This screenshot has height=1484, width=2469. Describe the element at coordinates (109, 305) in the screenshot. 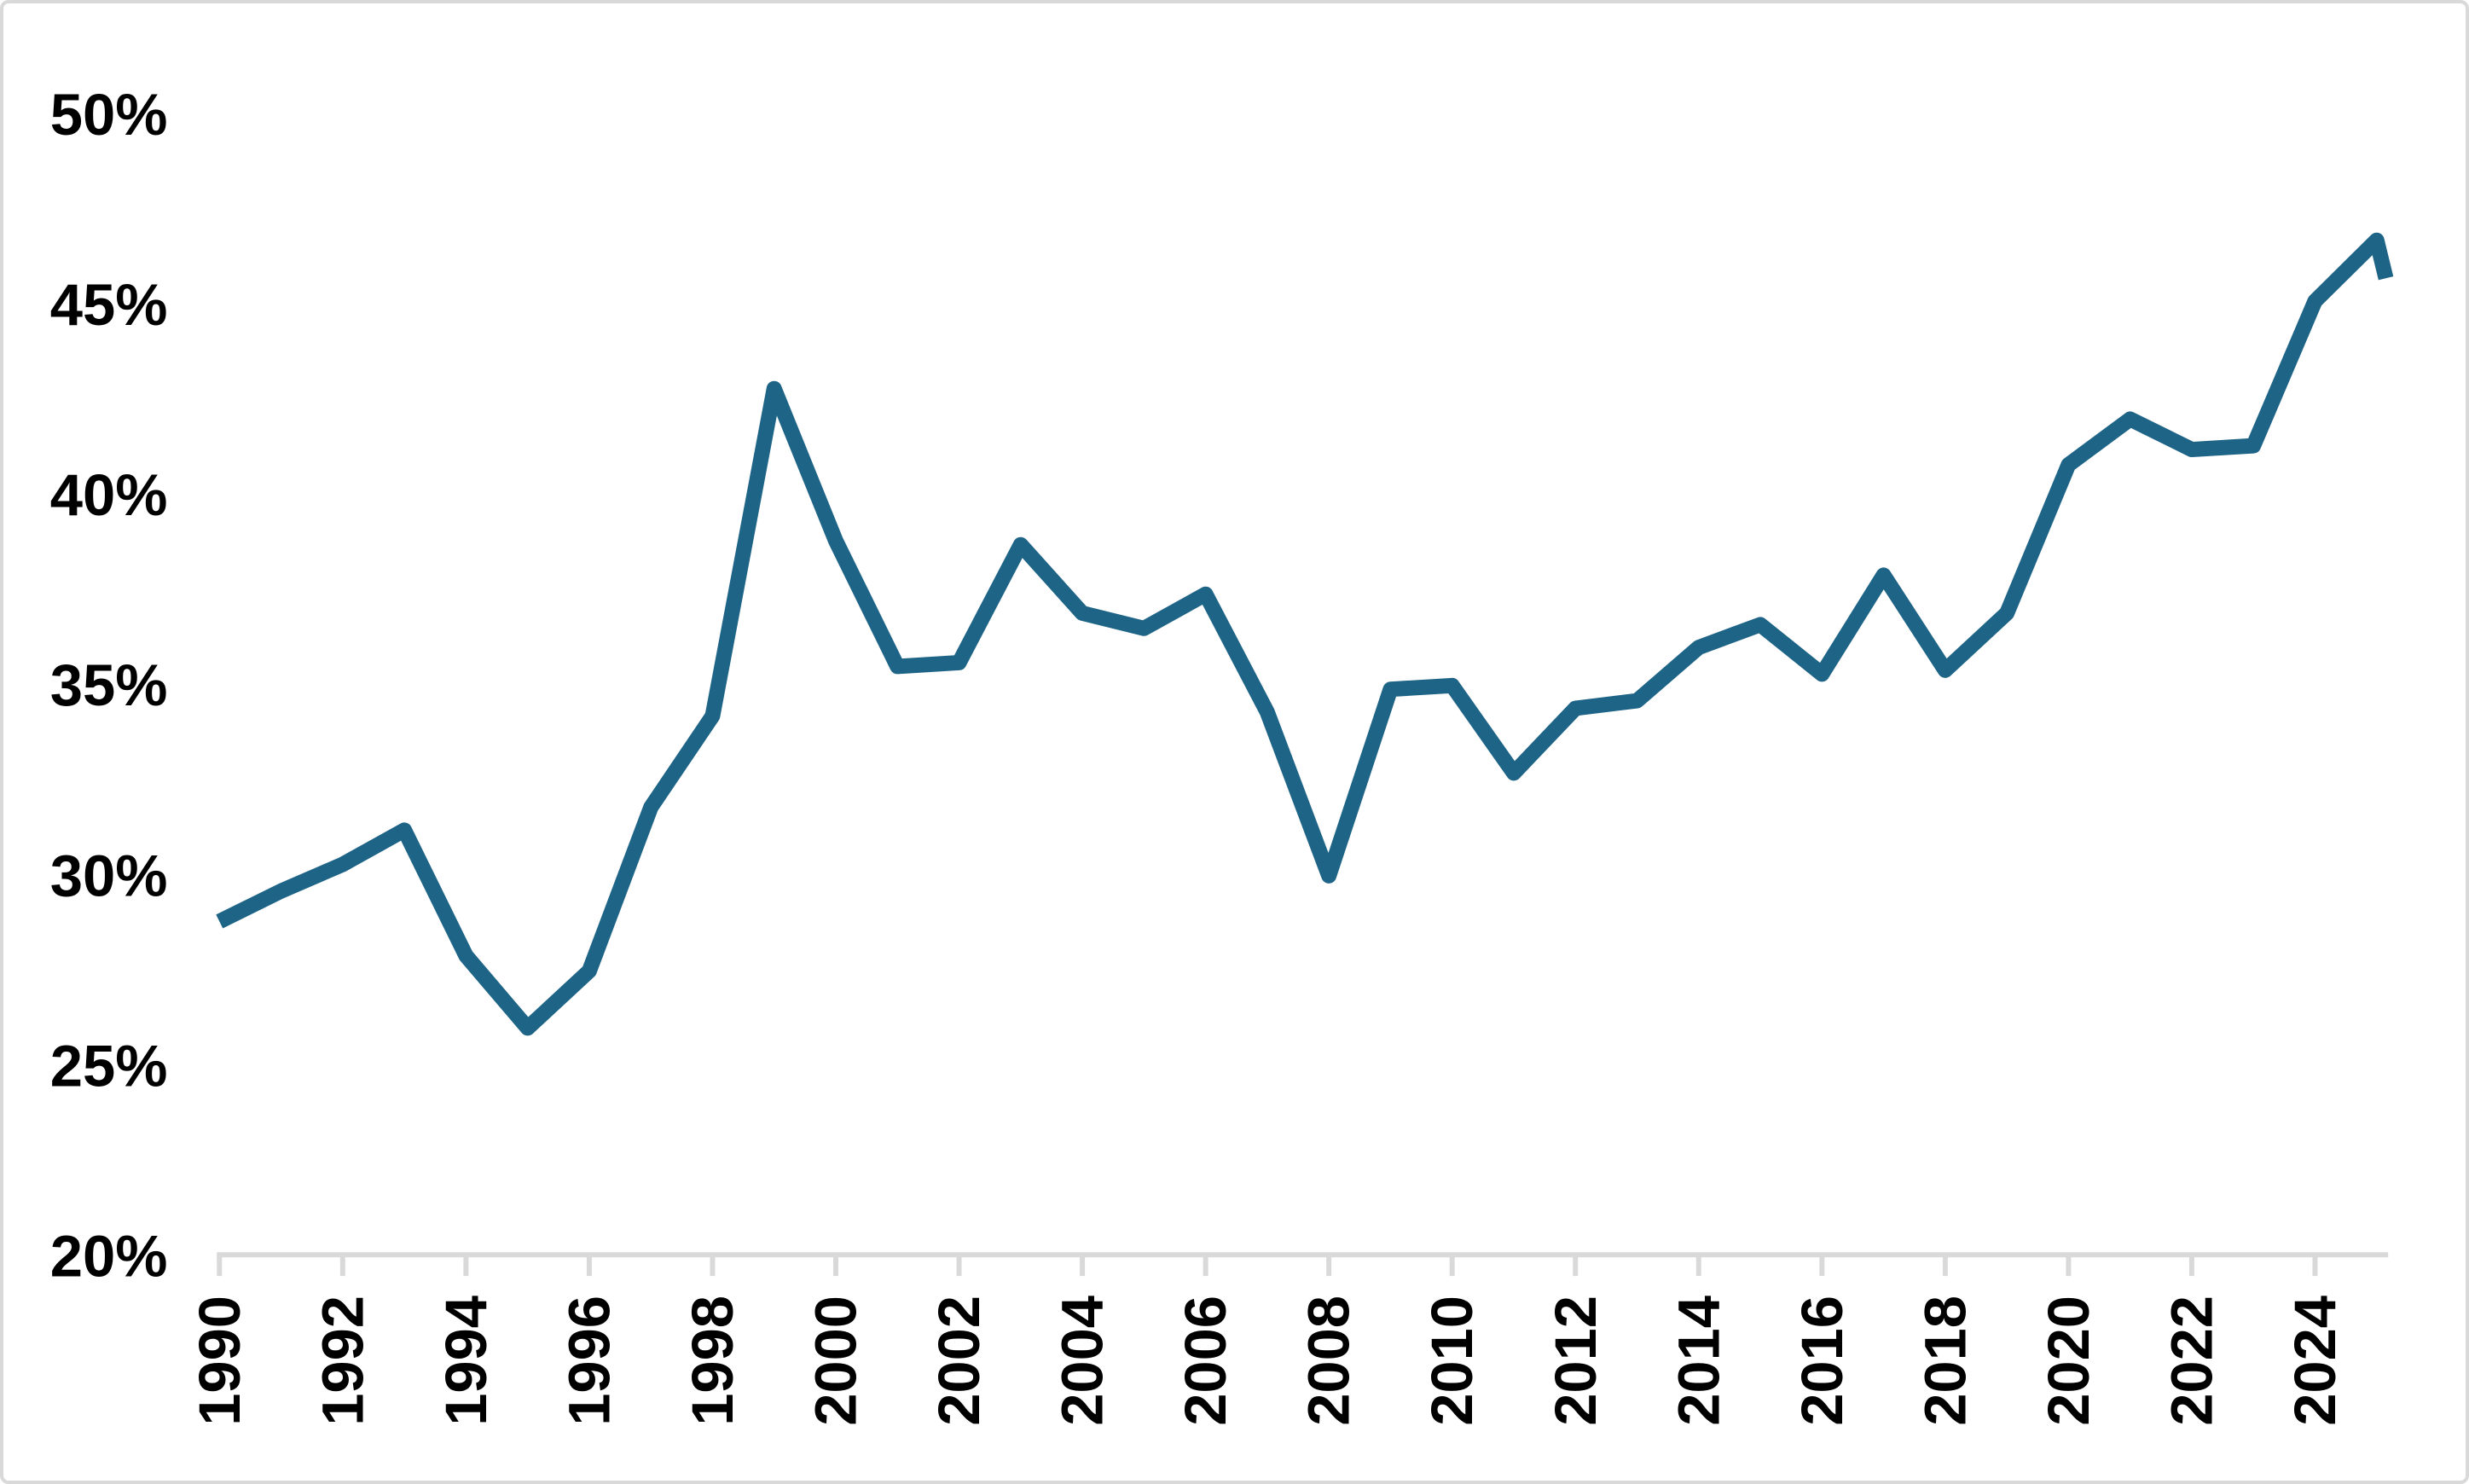

I see `y-axis-label: 45%` at that location.